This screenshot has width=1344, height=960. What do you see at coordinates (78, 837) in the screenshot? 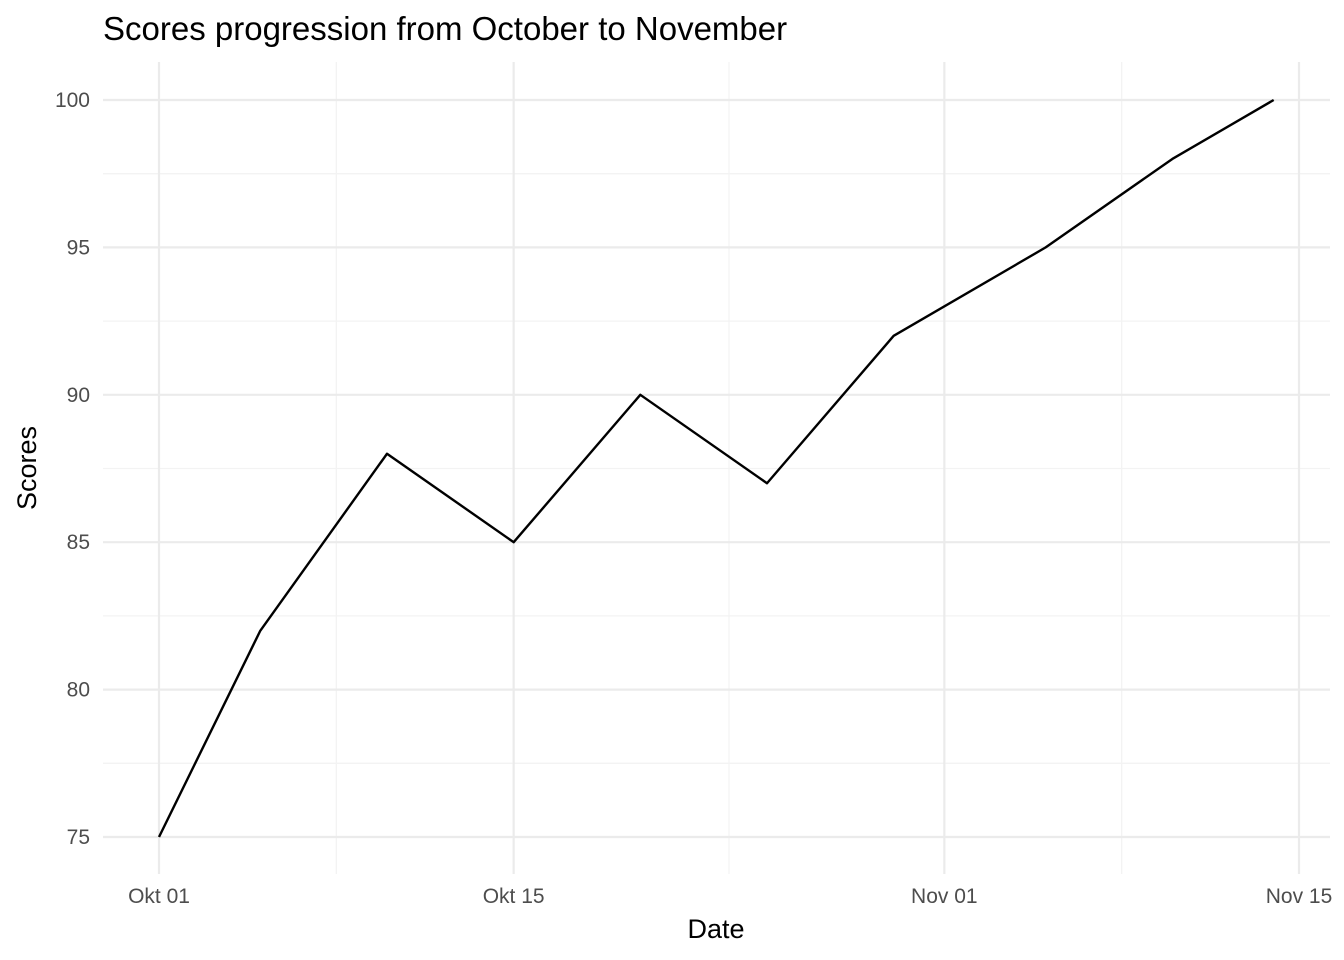
I see `y-tick-label: 75` at bounding box center [78, 837].